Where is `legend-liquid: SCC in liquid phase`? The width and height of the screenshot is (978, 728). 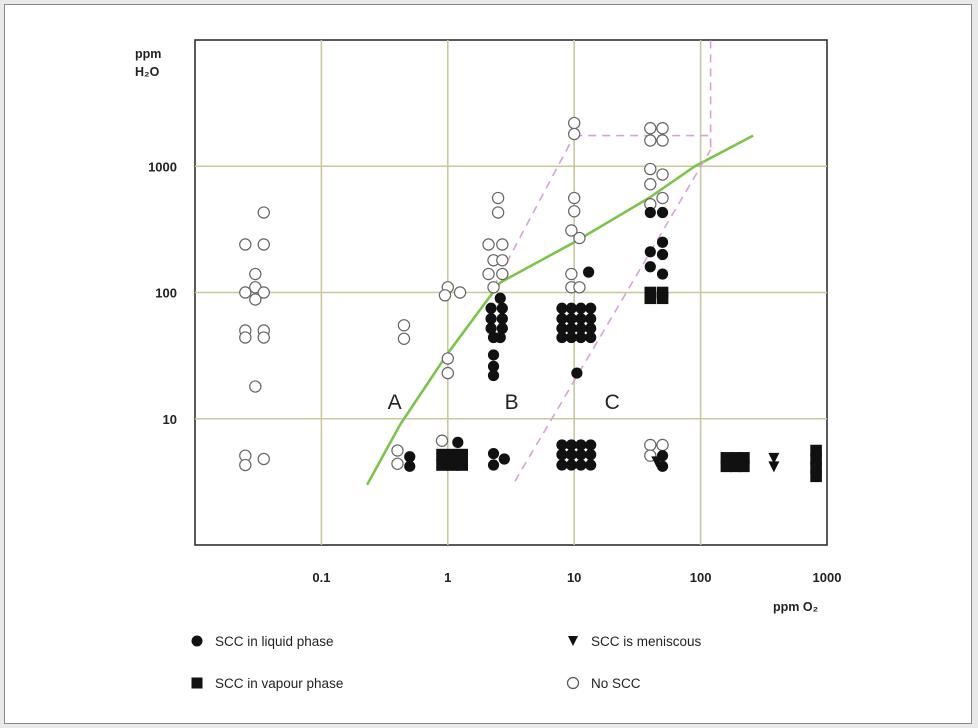 legend-liquid: SCC in liquid phase is located at coordinates (261, 641).